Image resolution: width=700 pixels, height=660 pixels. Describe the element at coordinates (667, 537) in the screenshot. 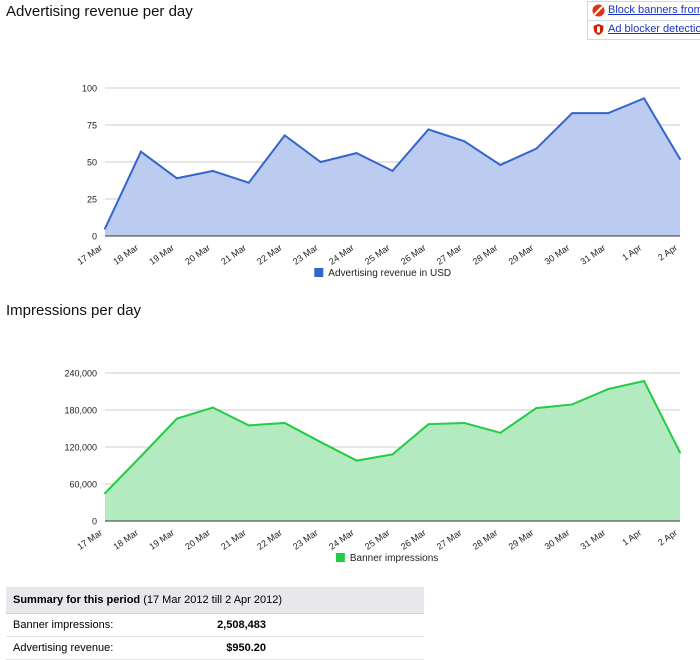

I see `x-tick-label: 2 Apr` at that location.